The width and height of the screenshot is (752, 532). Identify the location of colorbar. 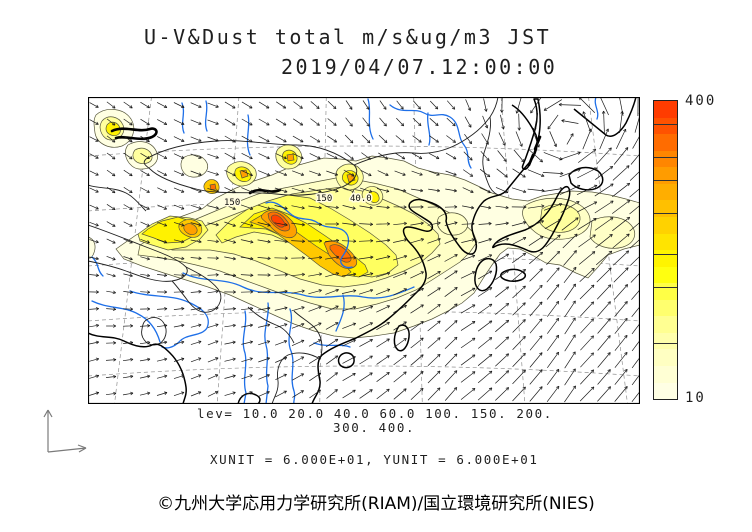
(665, 250).